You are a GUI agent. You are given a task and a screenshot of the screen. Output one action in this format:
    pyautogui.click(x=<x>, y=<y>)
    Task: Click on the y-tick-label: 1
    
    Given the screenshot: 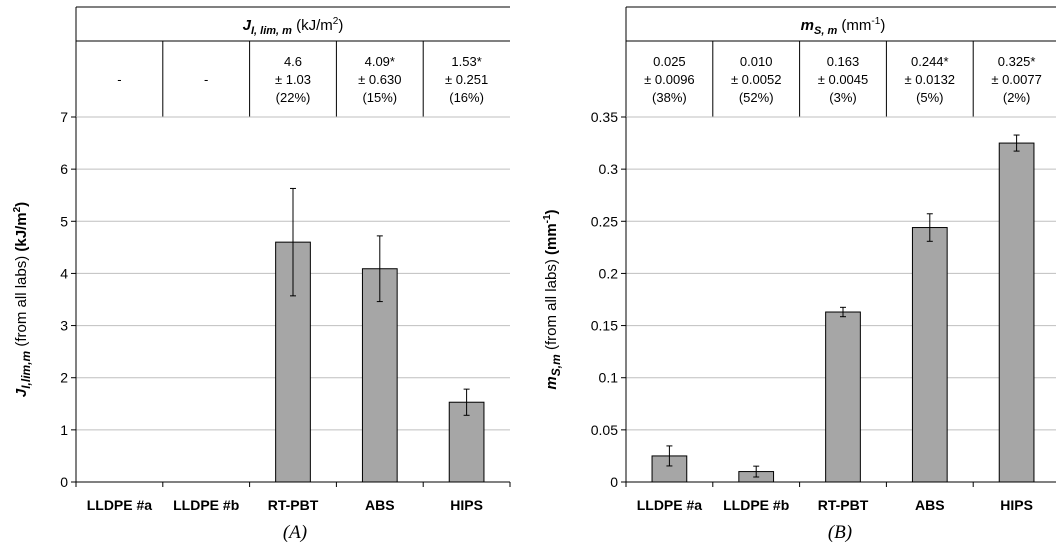 What is the action you would take?
    pyautogui.click(x=64, y=430)
    